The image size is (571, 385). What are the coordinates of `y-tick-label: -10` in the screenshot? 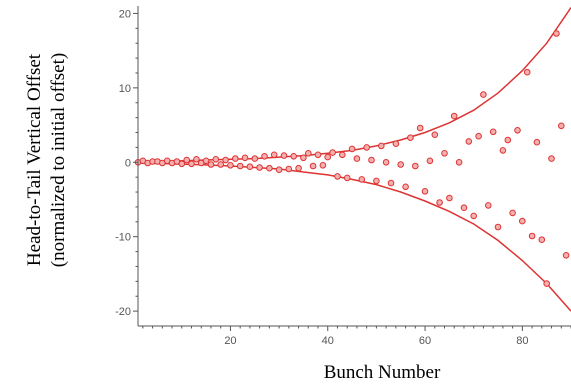 It's located at (123, 238).